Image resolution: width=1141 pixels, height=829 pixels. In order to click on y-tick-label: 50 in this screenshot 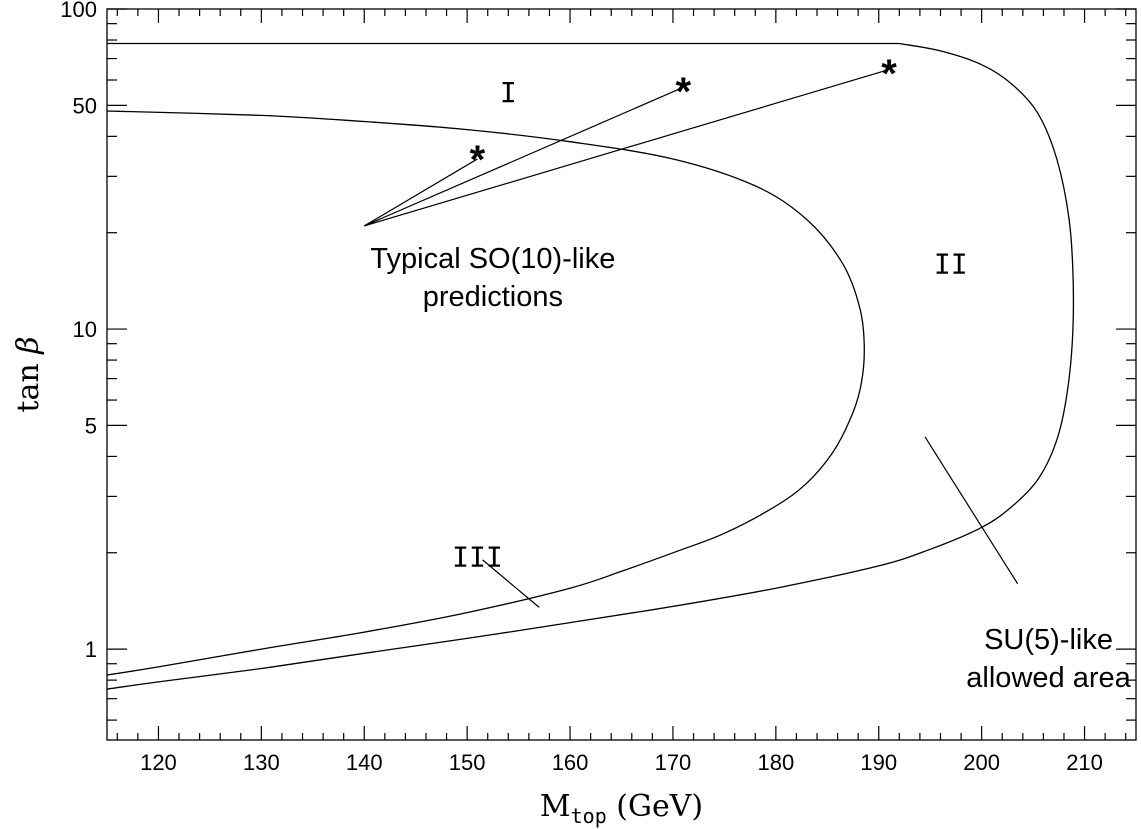, I will do `click(85, 105)`.